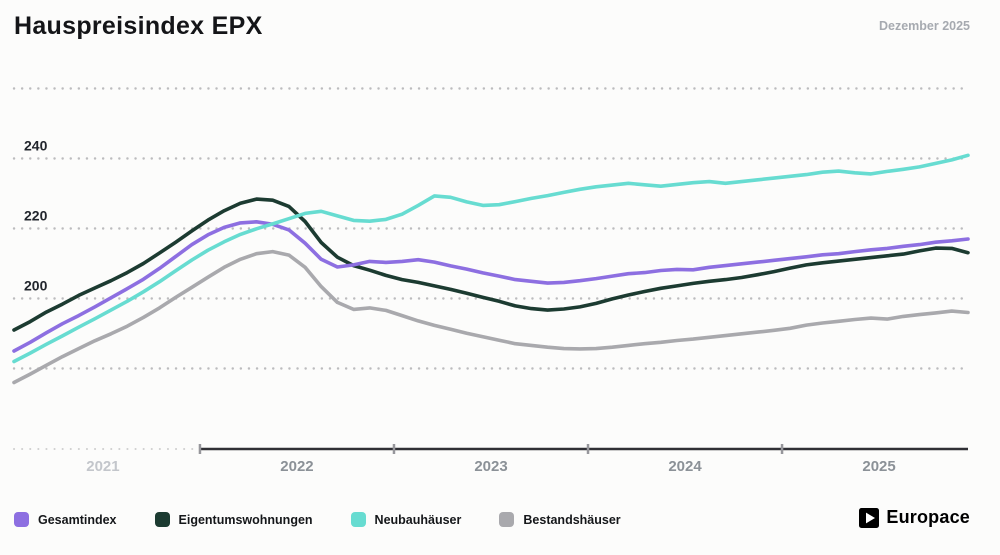 The image size is (1000, 555). What do you see at coordinates (869, 517) in the screenshot?
I see `europace-logo-icon` at bounding box center [869, 517].